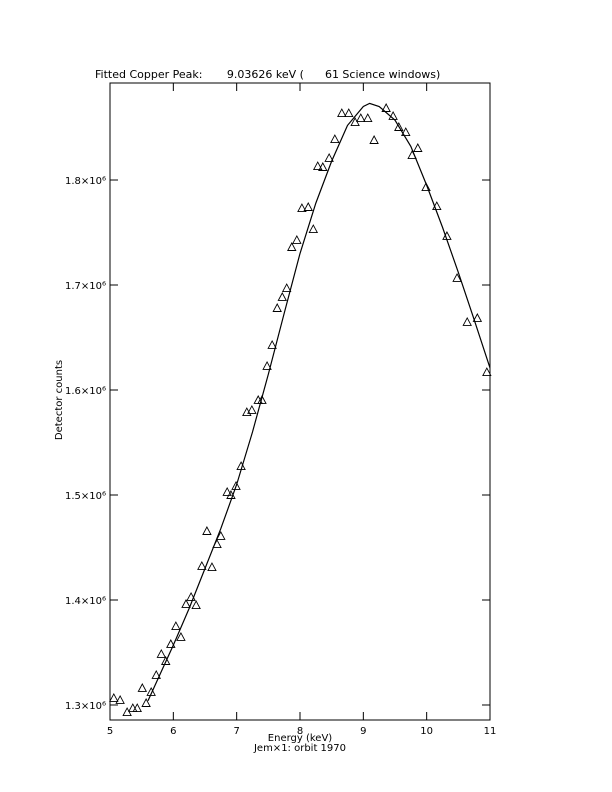  I want to click on y-tick-label: 1.8×10⁶, so click(85, 181).